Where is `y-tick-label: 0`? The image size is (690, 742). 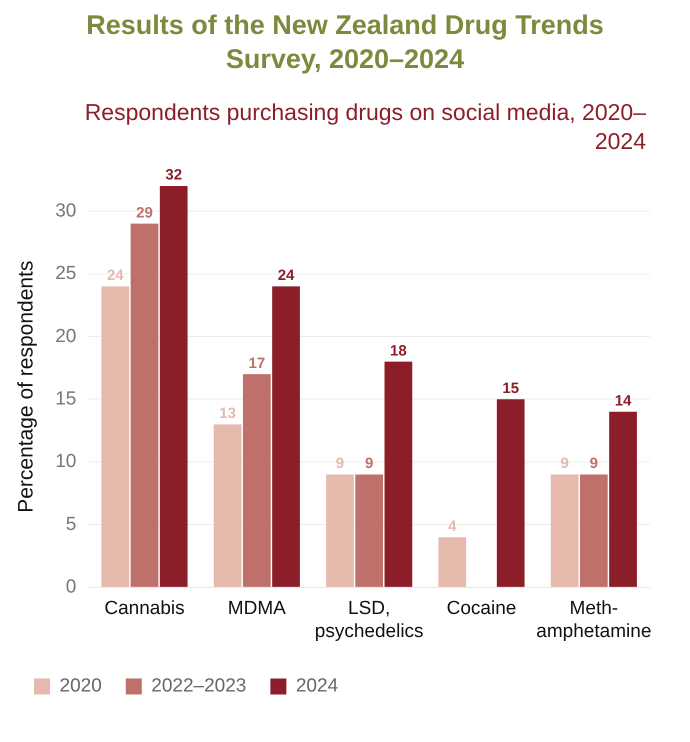
y-tick-label: 0 is located at coordinates (71, 587).